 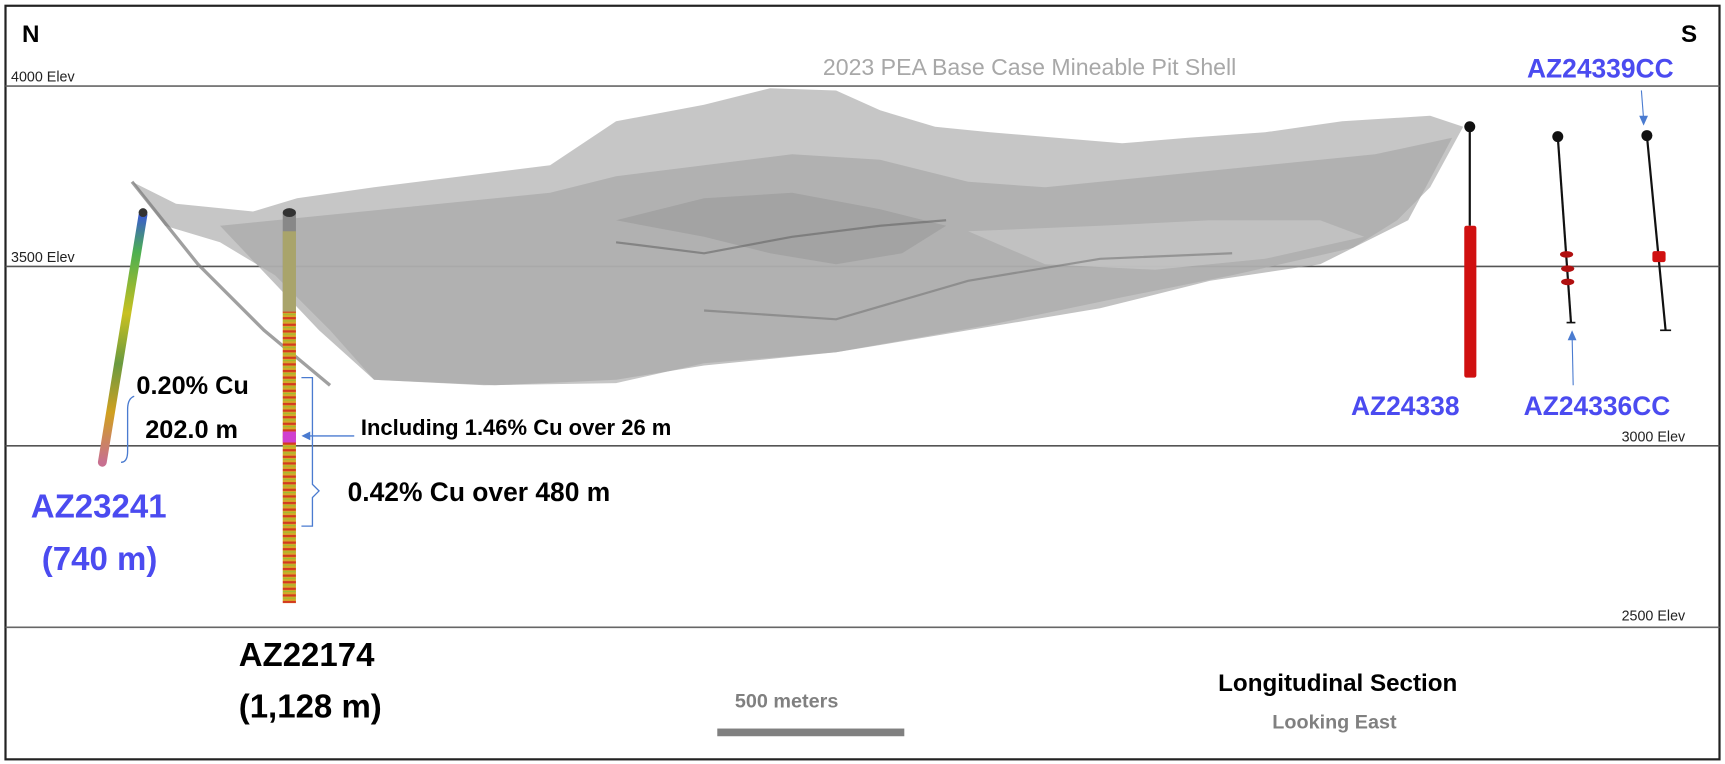 I want to click on pit-title: 2023 PEA Base Case Mineable Pit Shell, so click(x=1029, y=67).